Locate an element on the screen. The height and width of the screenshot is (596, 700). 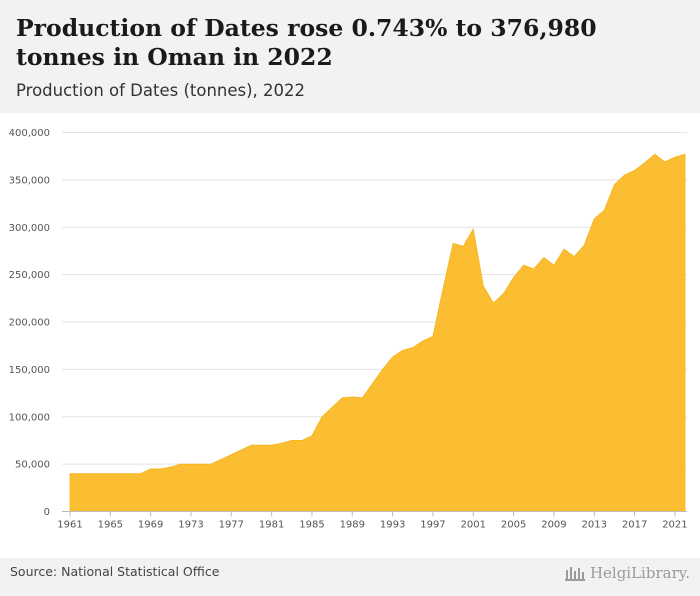
x-tick-label: 2001 is located at coordinates (473, 525).